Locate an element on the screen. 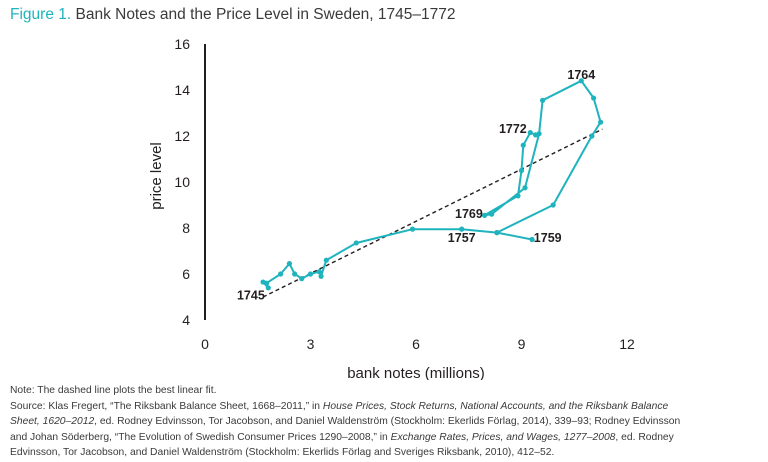 This screenshot has height=462, width=768. y-tick-label: 8 is located at coordinates (186, 228).